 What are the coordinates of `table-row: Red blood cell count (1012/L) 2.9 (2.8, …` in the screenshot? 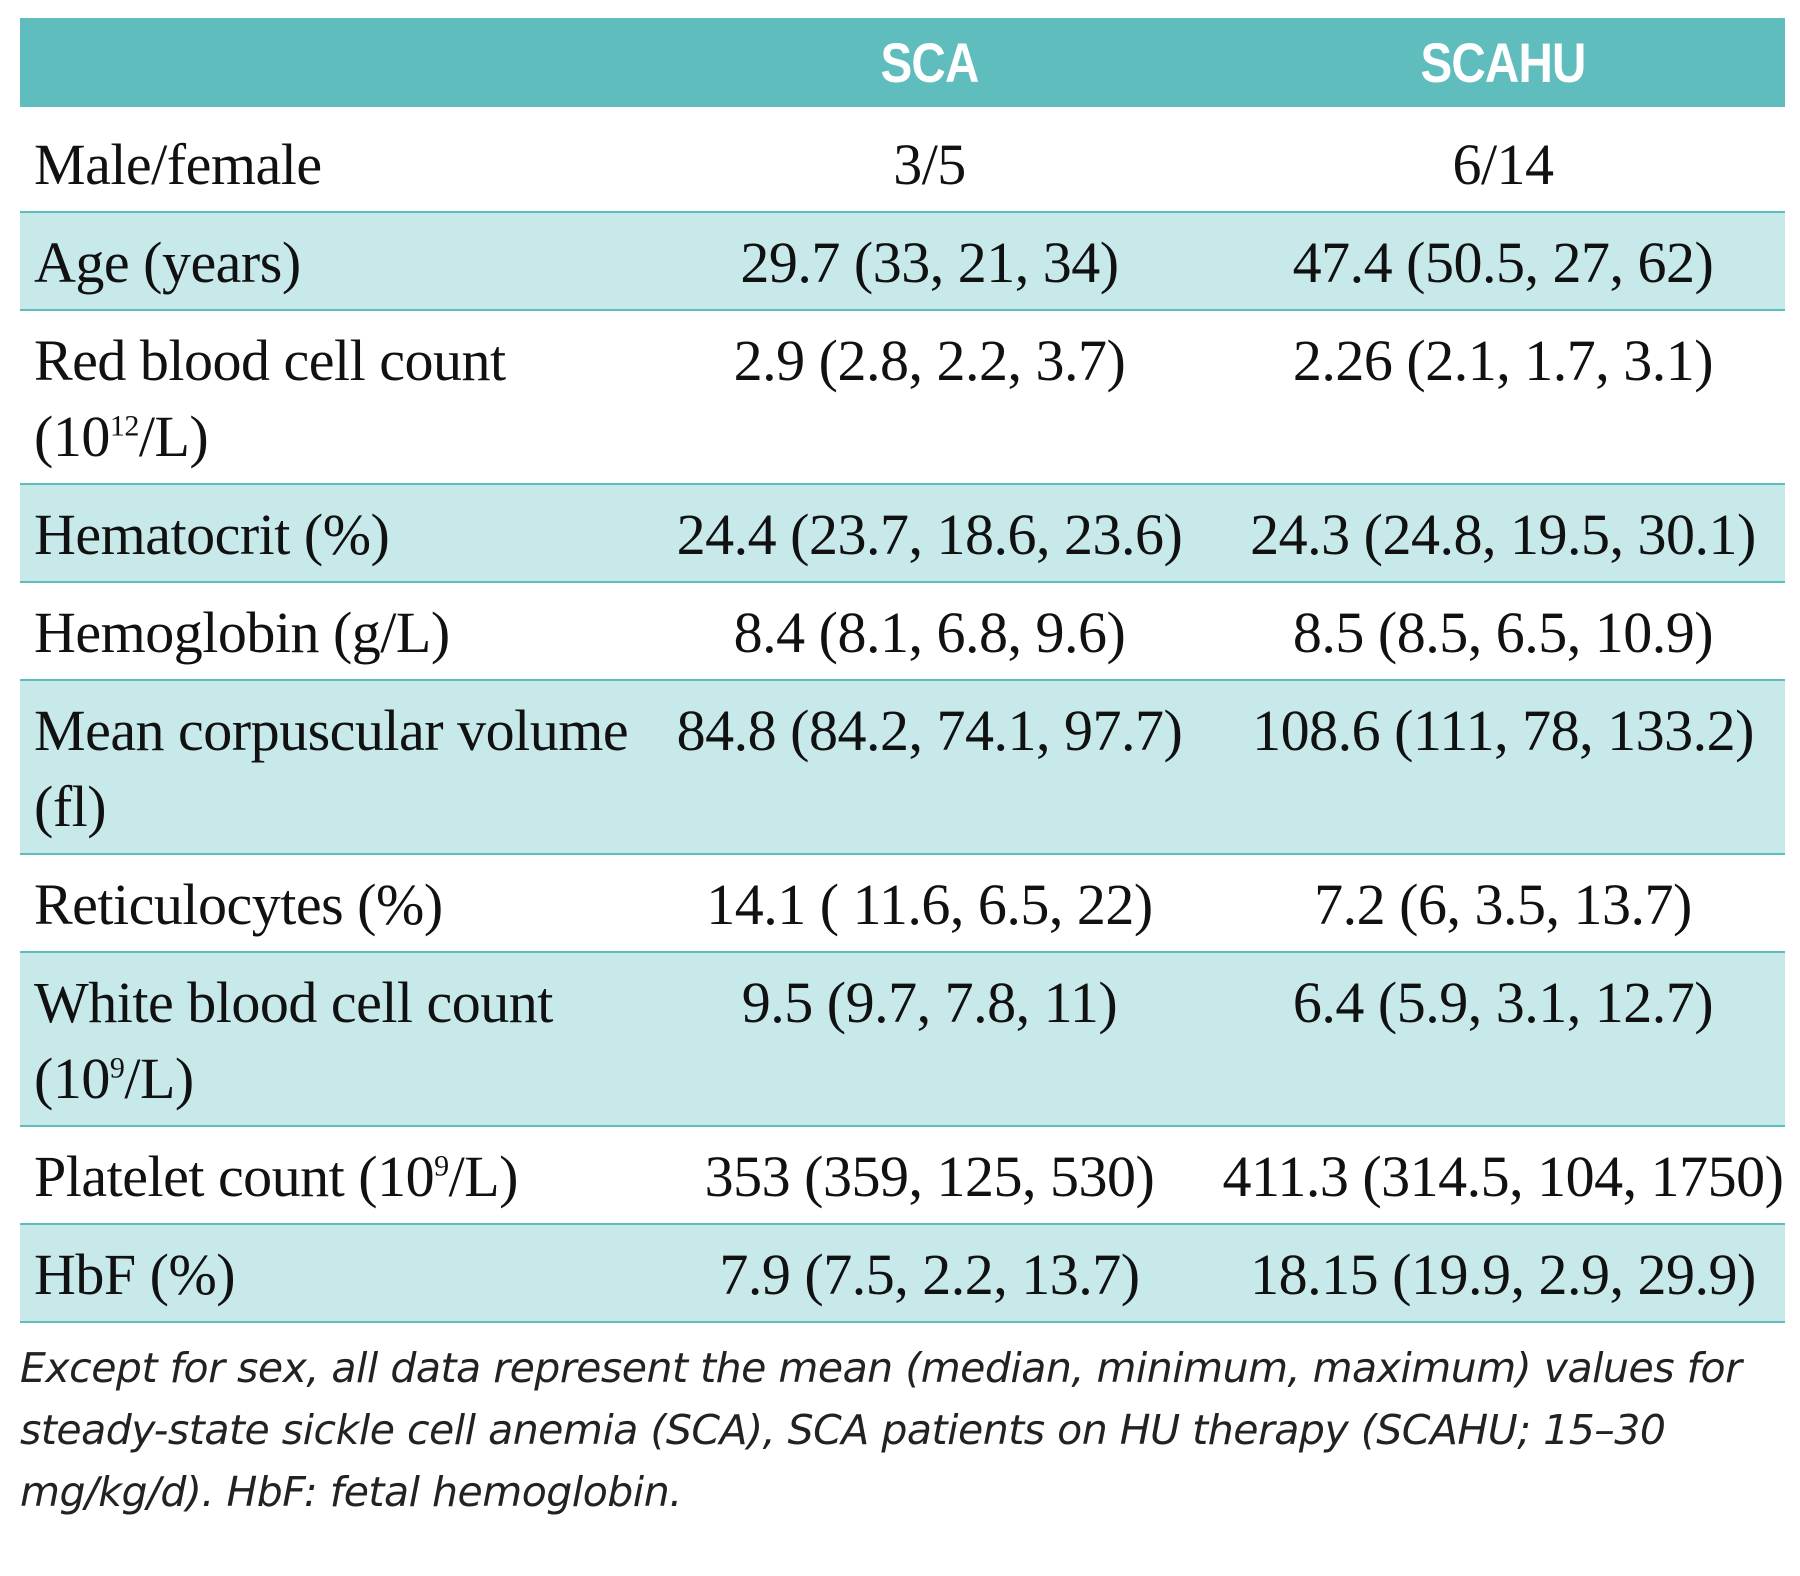 It's located at (902, 397).